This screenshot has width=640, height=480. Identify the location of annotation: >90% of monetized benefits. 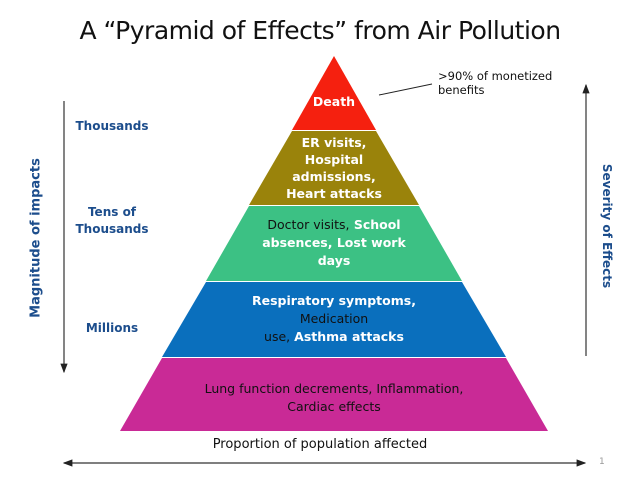
(495, 83).